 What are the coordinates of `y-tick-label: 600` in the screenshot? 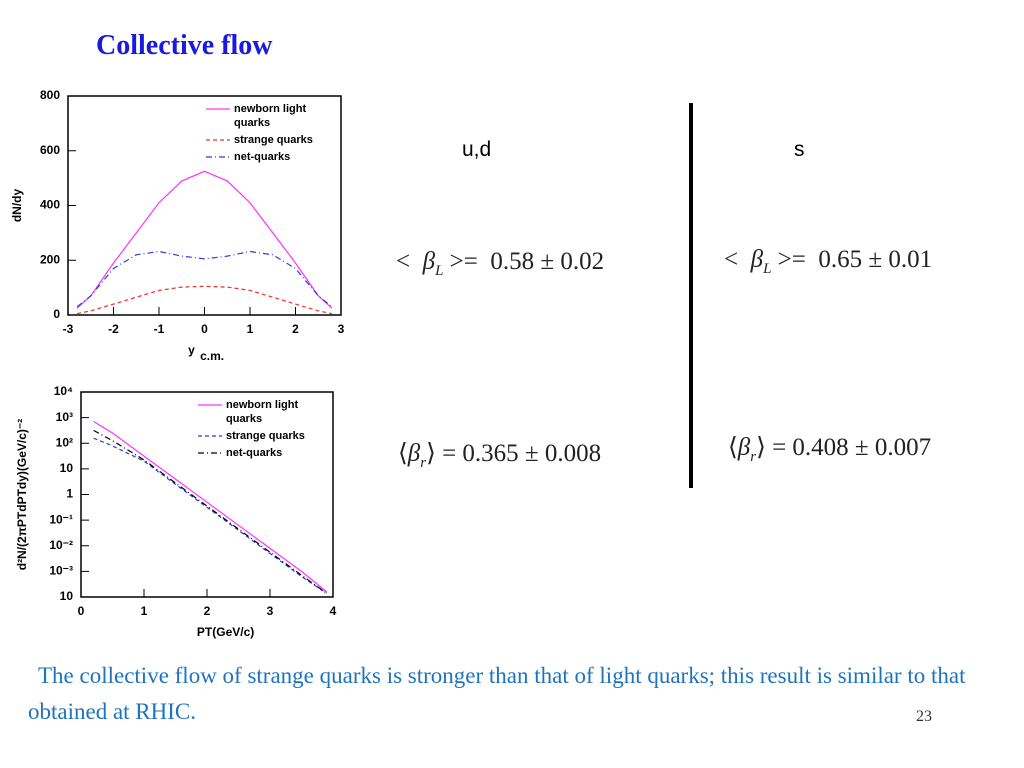 It's located at (50, 150).